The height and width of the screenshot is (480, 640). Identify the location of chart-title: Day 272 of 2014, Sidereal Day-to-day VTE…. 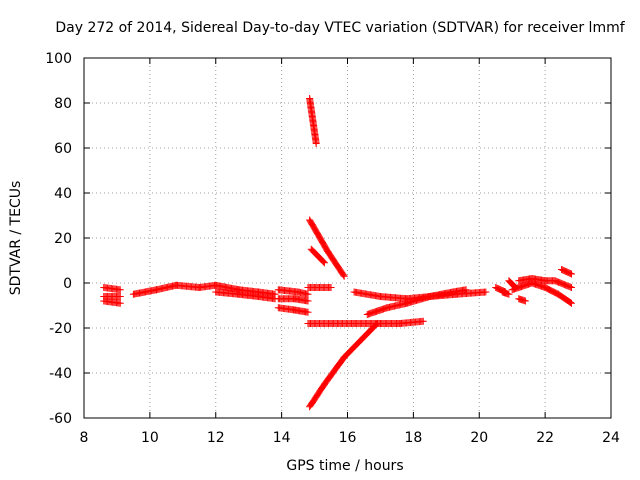
(340, 28).